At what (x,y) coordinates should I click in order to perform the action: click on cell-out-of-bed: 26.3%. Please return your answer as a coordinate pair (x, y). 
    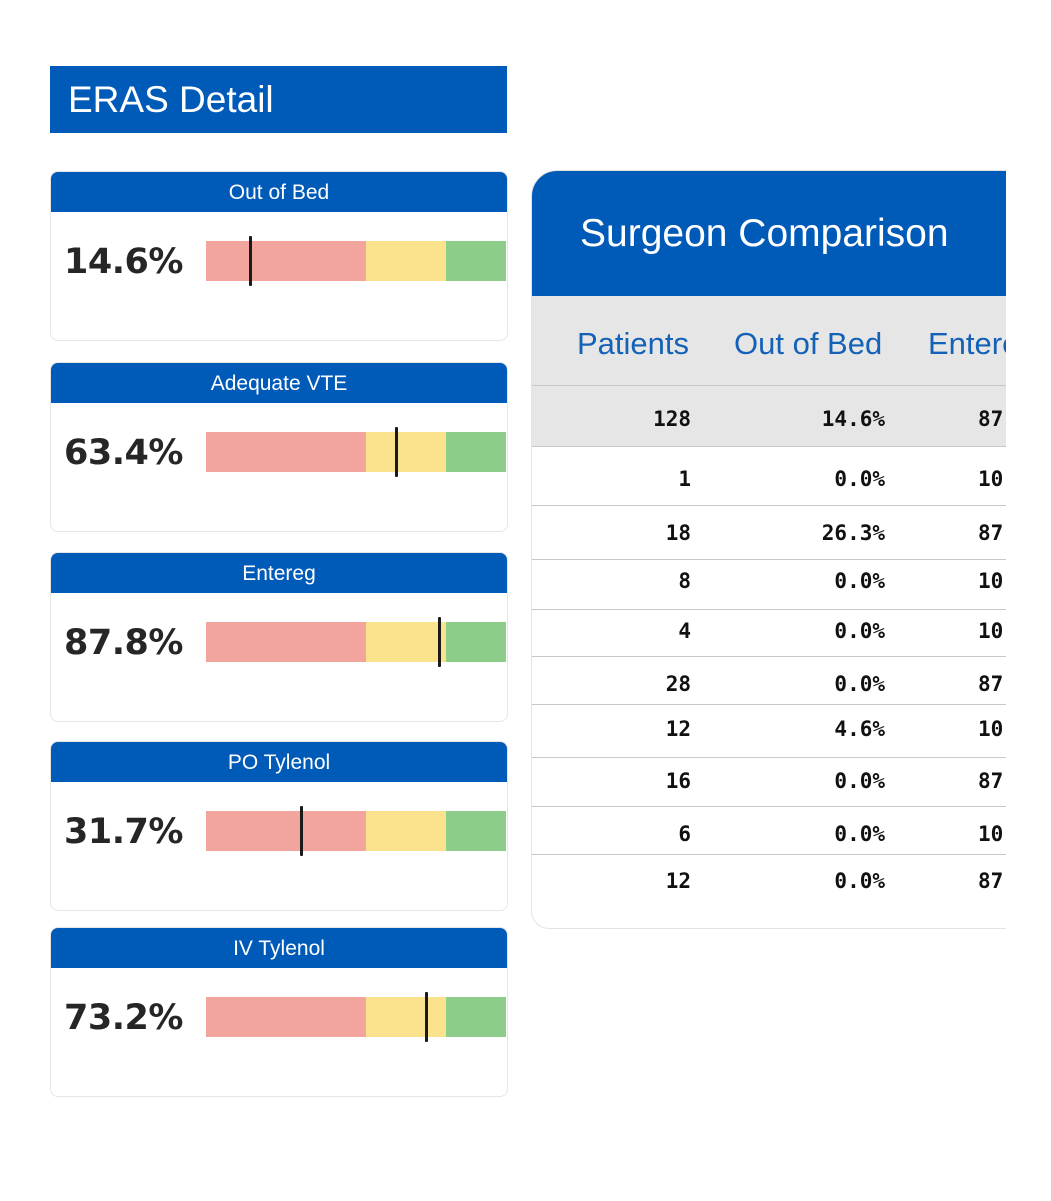
    Looking at the image, I should click on (853, 533).